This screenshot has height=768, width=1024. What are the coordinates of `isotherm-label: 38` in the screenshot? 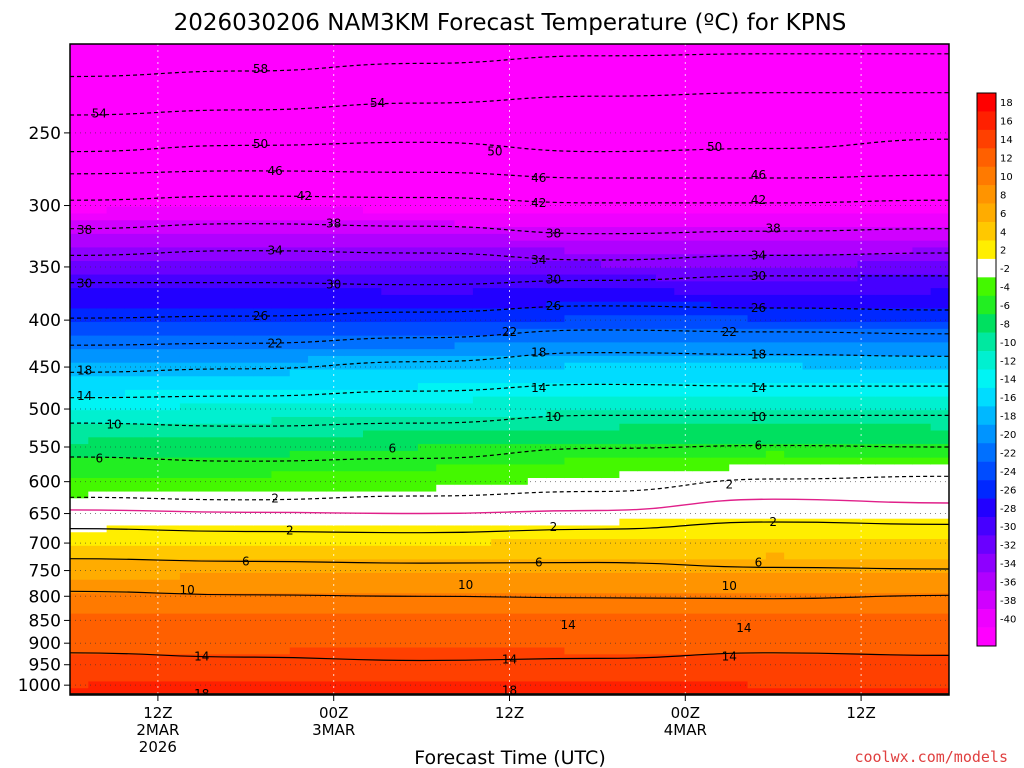 It's located at (773, 229).